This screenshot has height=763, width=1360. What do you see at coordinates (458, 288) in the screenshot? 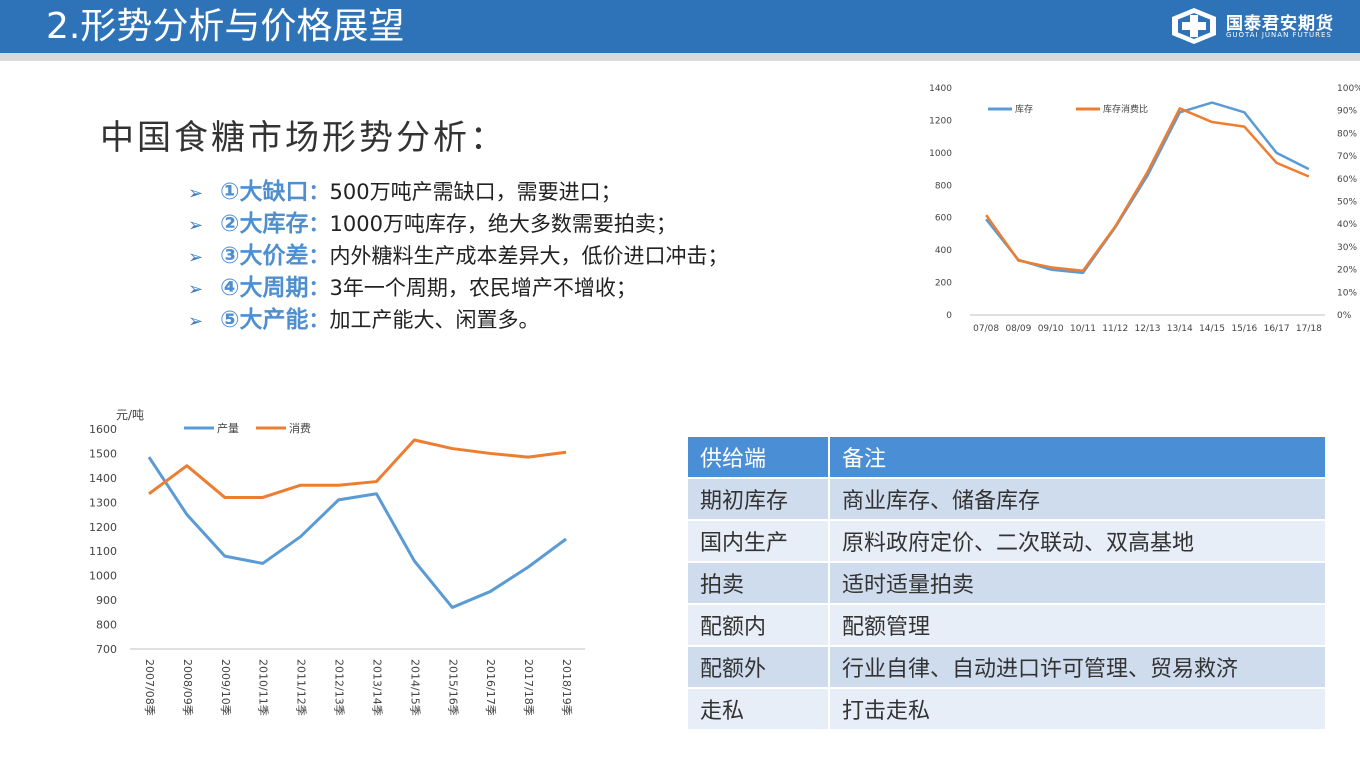
I see `bullet-item: ➢ ④大周期：3年一个周期，农民增产不增收；` at bounding box center [458, 288].